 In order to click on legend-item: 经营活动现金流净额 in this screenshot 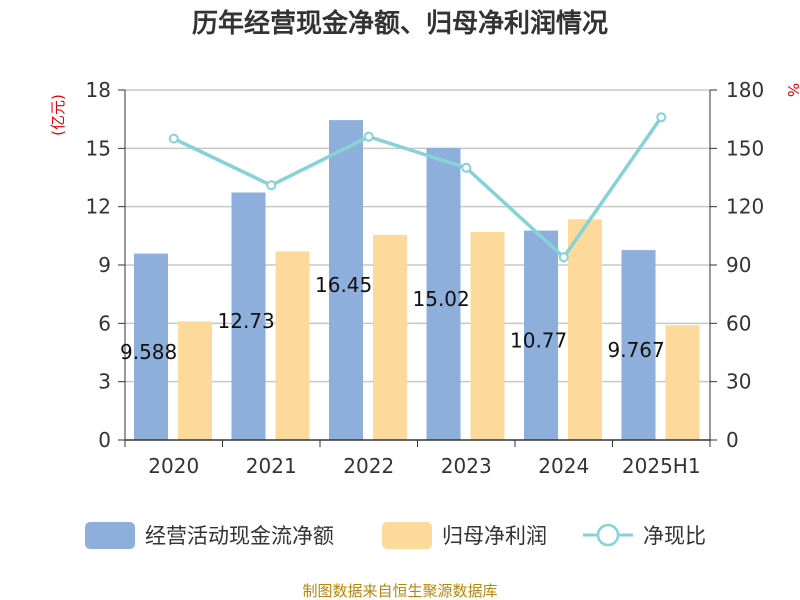, I will do `click(209, 535)`.